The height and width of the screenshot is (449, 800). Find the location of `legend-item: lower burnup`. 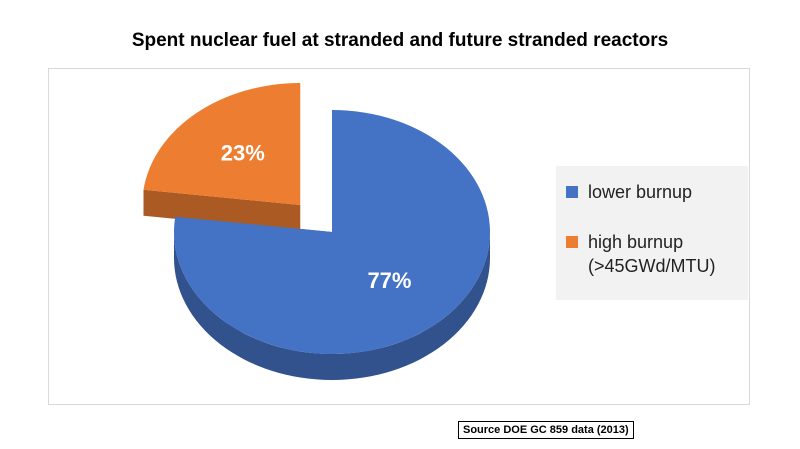

legend-item: lower burnup is located at coordinates (653, 192).